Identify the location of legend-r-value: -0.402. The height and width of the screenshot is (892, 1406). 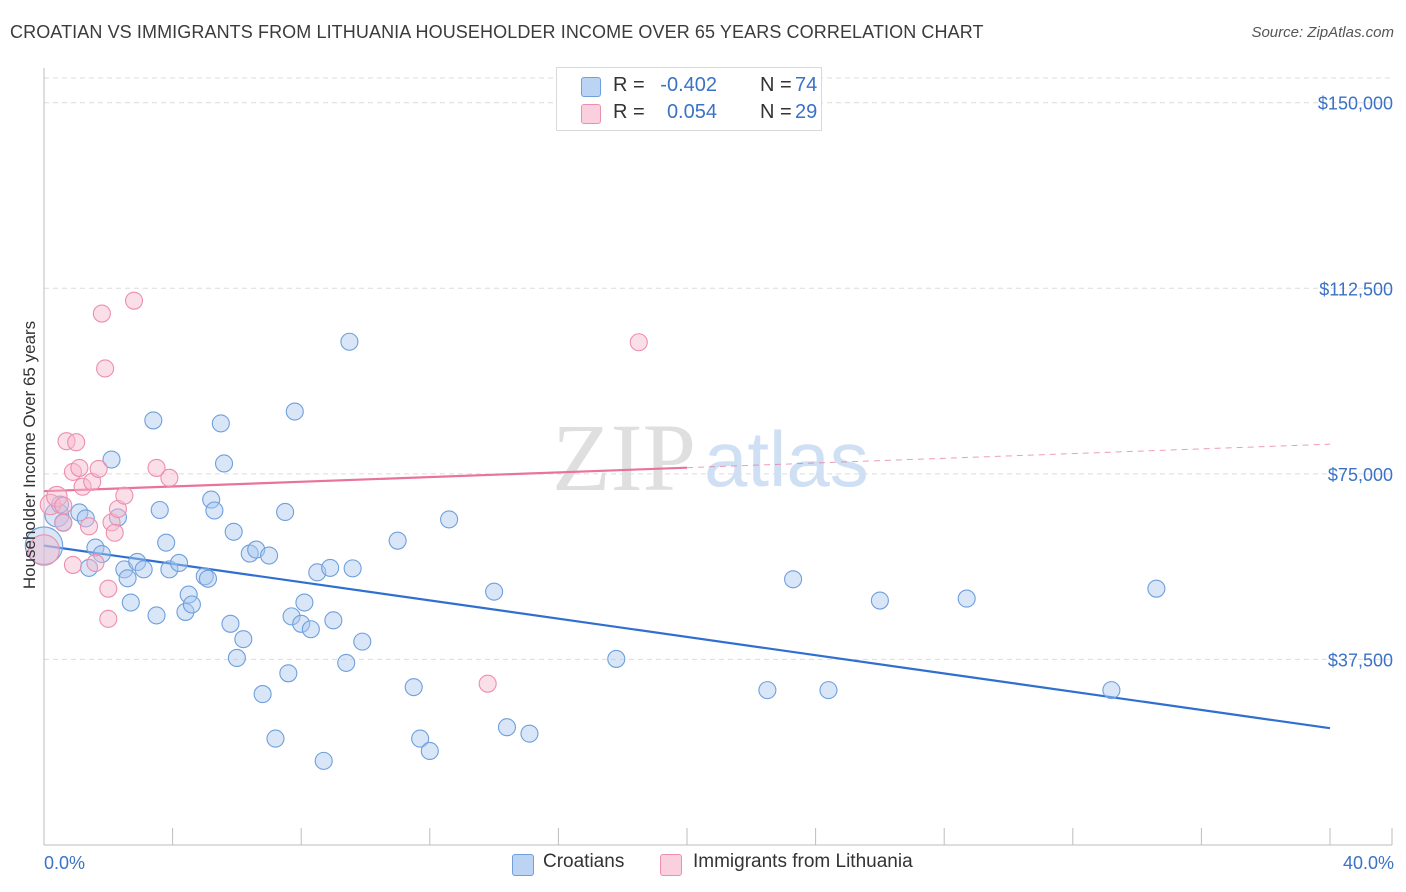
(688, 85).